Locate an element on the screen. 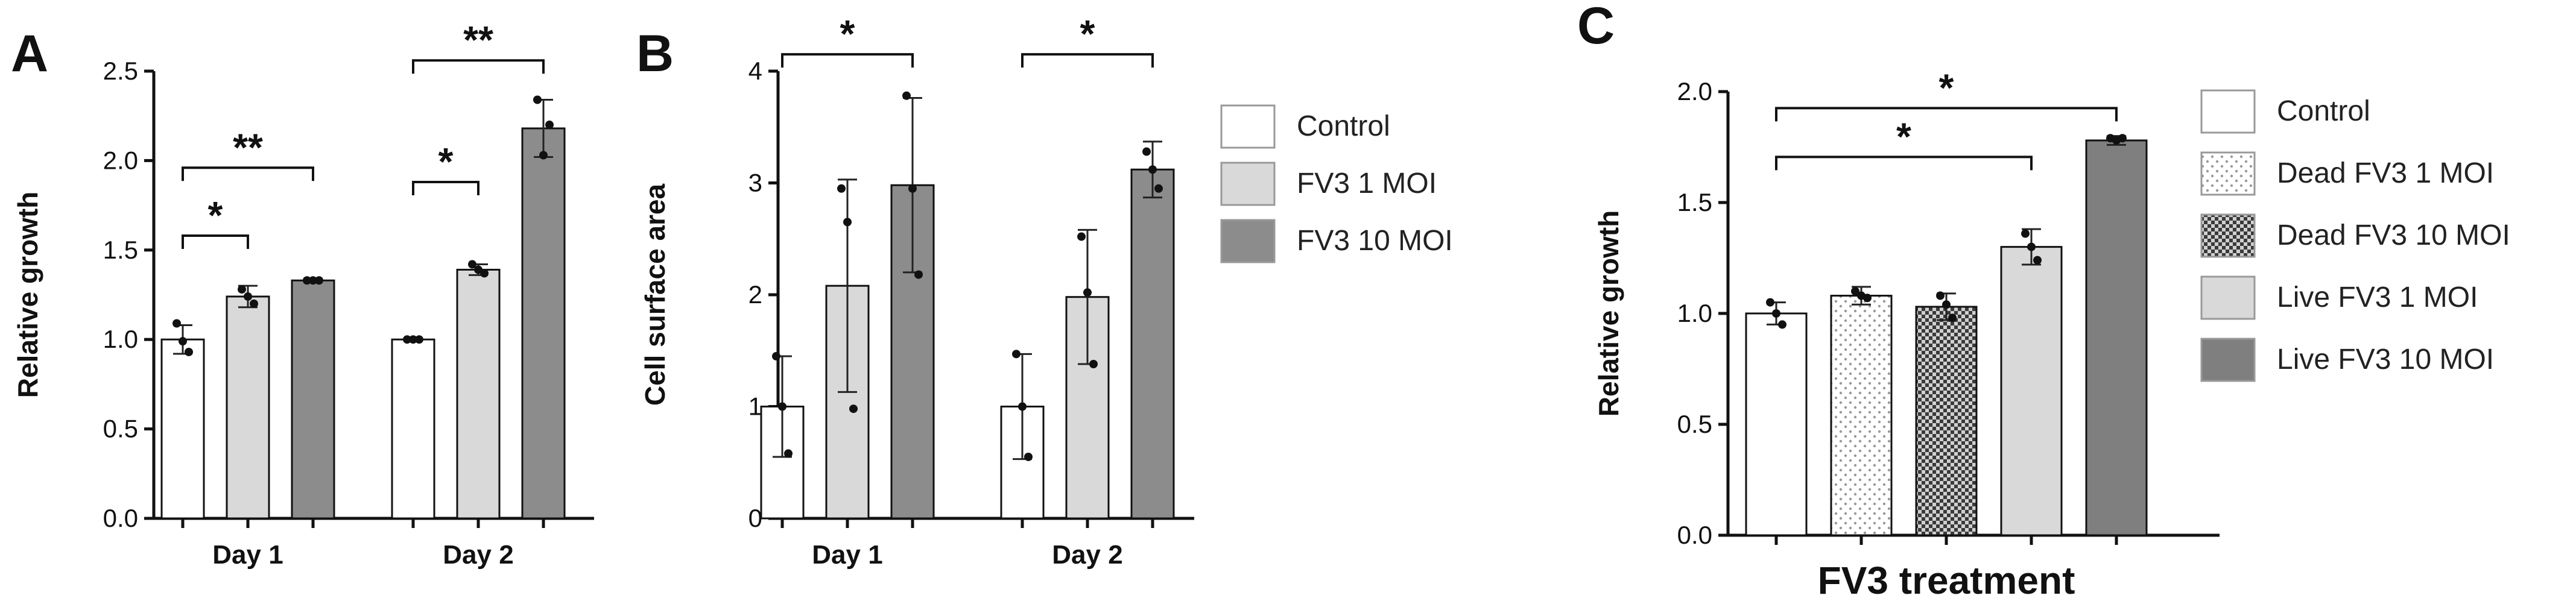 The width and height of the screenshot is (2576, 613). y-axis-title-A: Relative growth is located at coordinates (27, 295).